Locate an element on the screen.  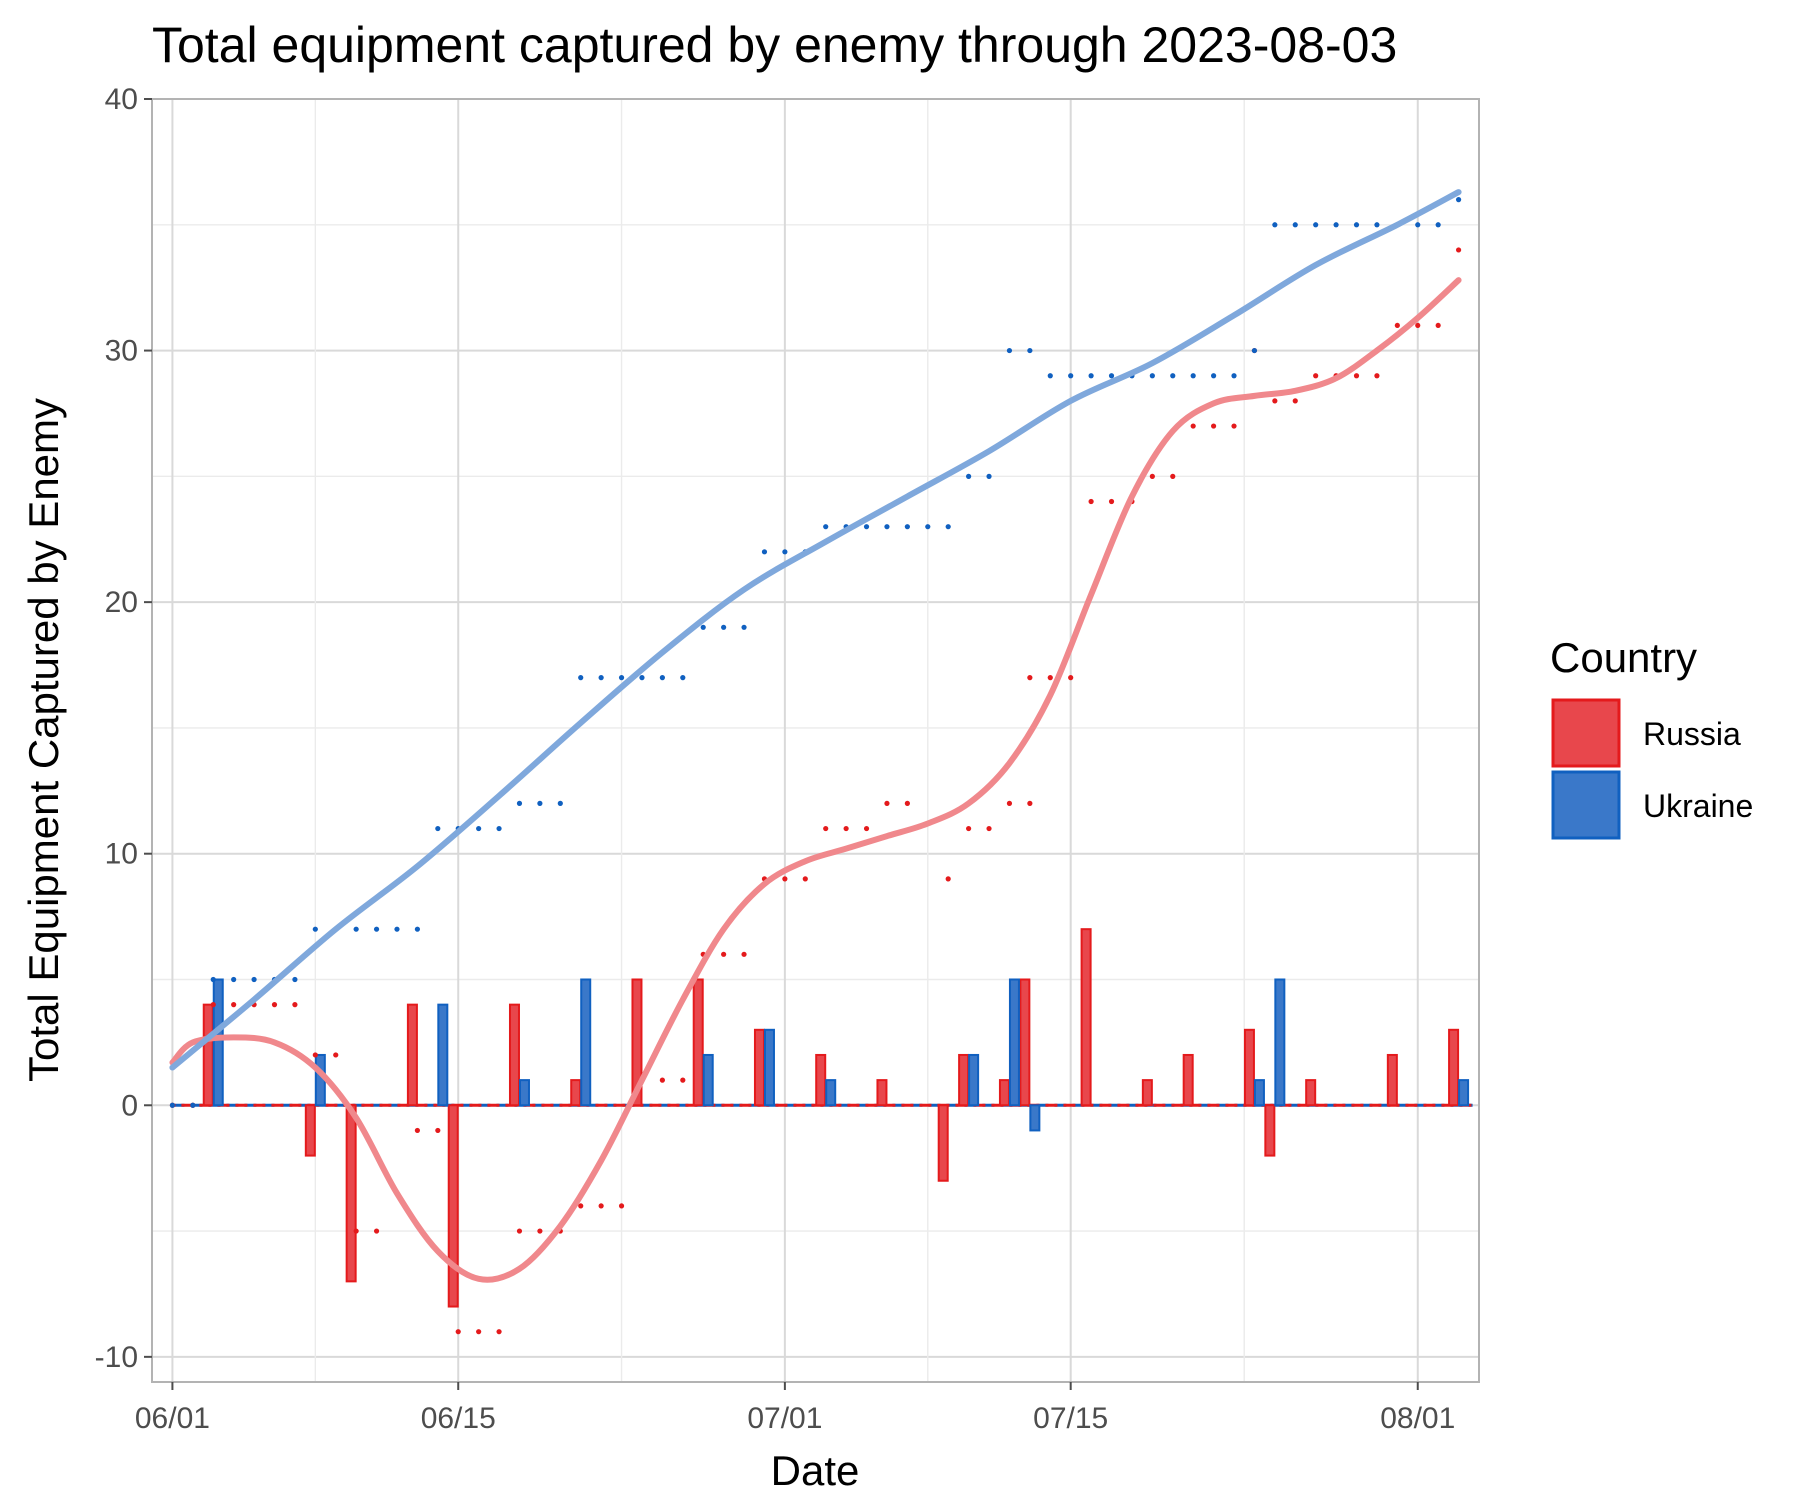
y-axis-title: Total Equipment Captured by Enemy is located at coordinates (43, 740).